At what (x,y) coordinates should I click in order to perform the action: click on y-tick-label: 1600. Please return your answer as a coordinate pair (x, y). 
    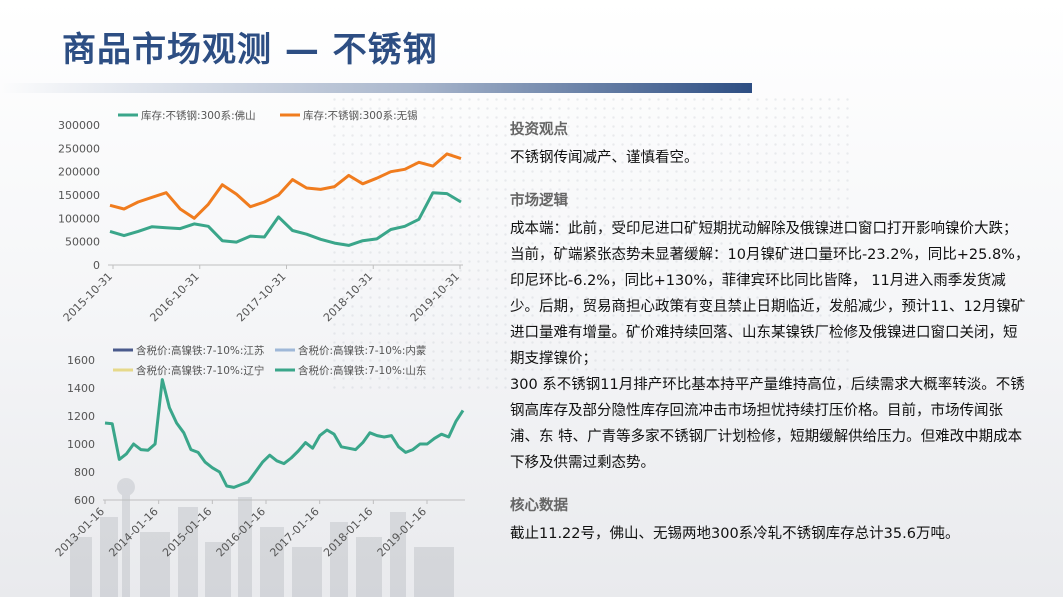
    Looking at the image, I should click on (81, 360).